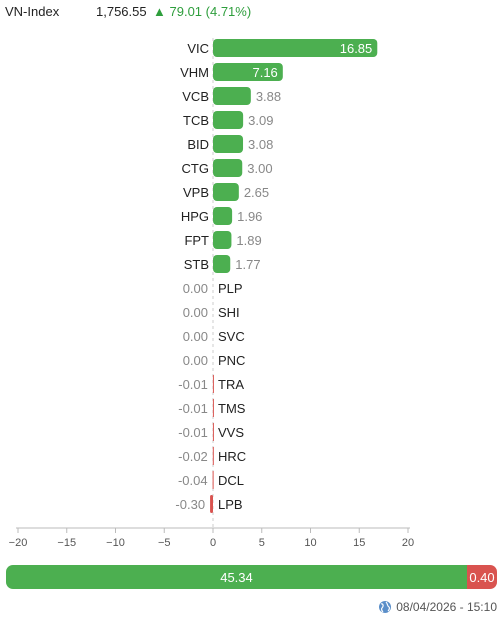 Image resolution: width=501 pixels, height=619 pixels. What do you see at coordinates (190, 504) in the screenshot?
I see `value-label-lpb: -0.30` at bounding box center [190, 504].